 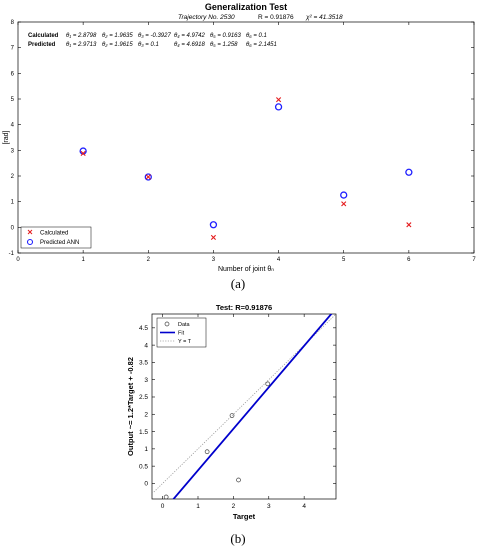 What do you see at coordinates (474, 260) in the screenshot?
I see `x-tick-label: 7` at bounding box center [474, 260].